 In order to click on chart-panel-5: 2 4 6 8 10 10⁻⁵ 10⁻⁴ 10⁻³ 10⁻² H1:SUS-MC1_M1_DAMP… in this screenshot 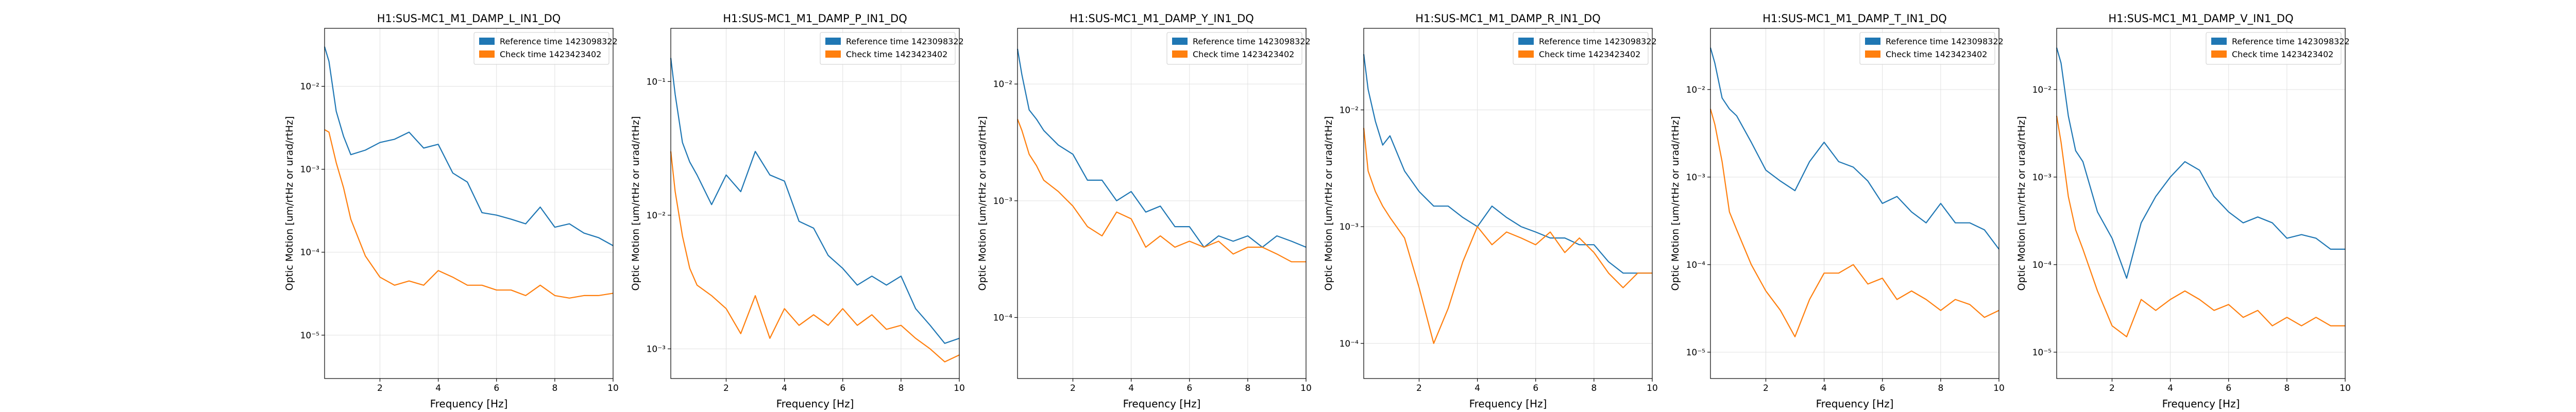, I will do `click(1837, 211)`.